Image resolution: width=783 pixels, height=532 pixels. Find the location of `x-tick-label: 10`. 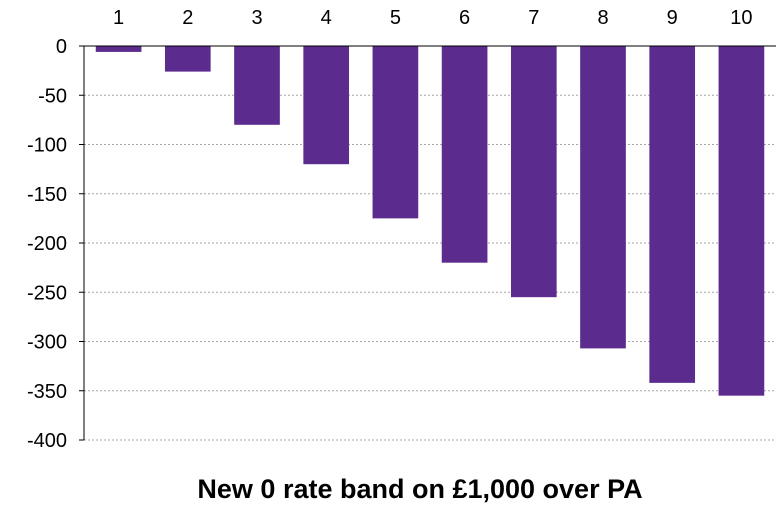

x-tick-label: 10 is located at coordinates (741, 18).